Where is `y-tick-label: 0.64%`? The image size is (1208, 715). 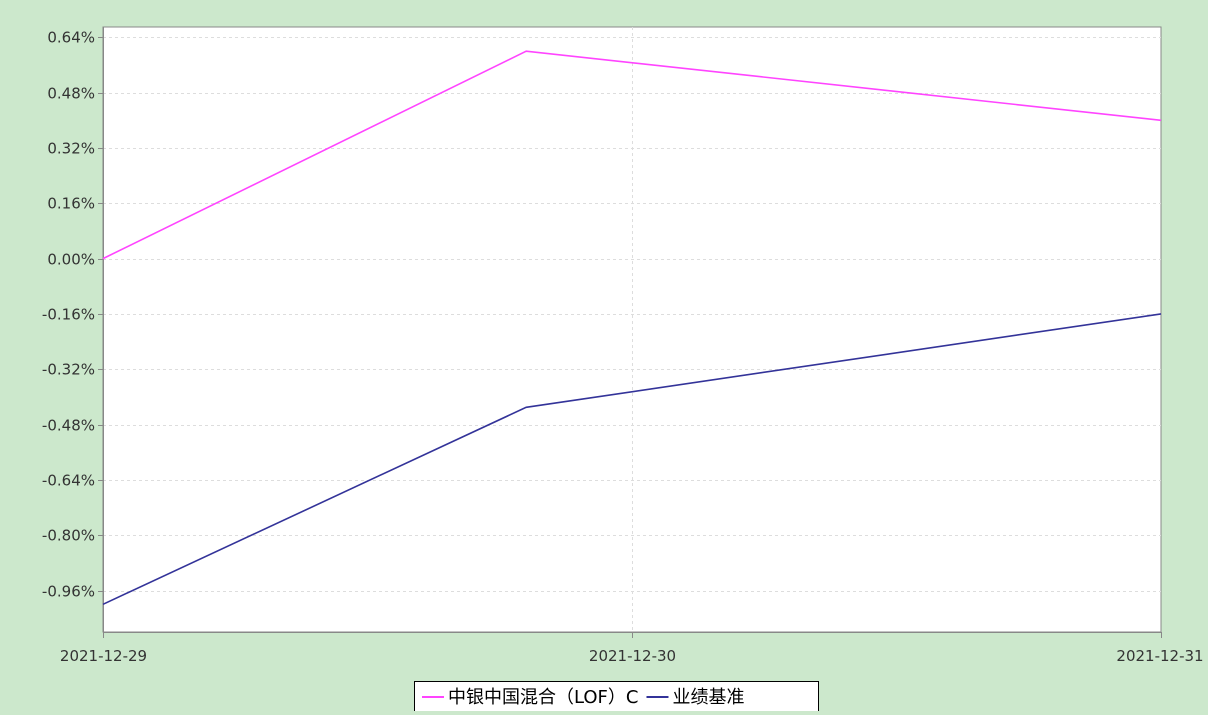
y-tick-label: 0.64% is located at coordinates (71, 38).